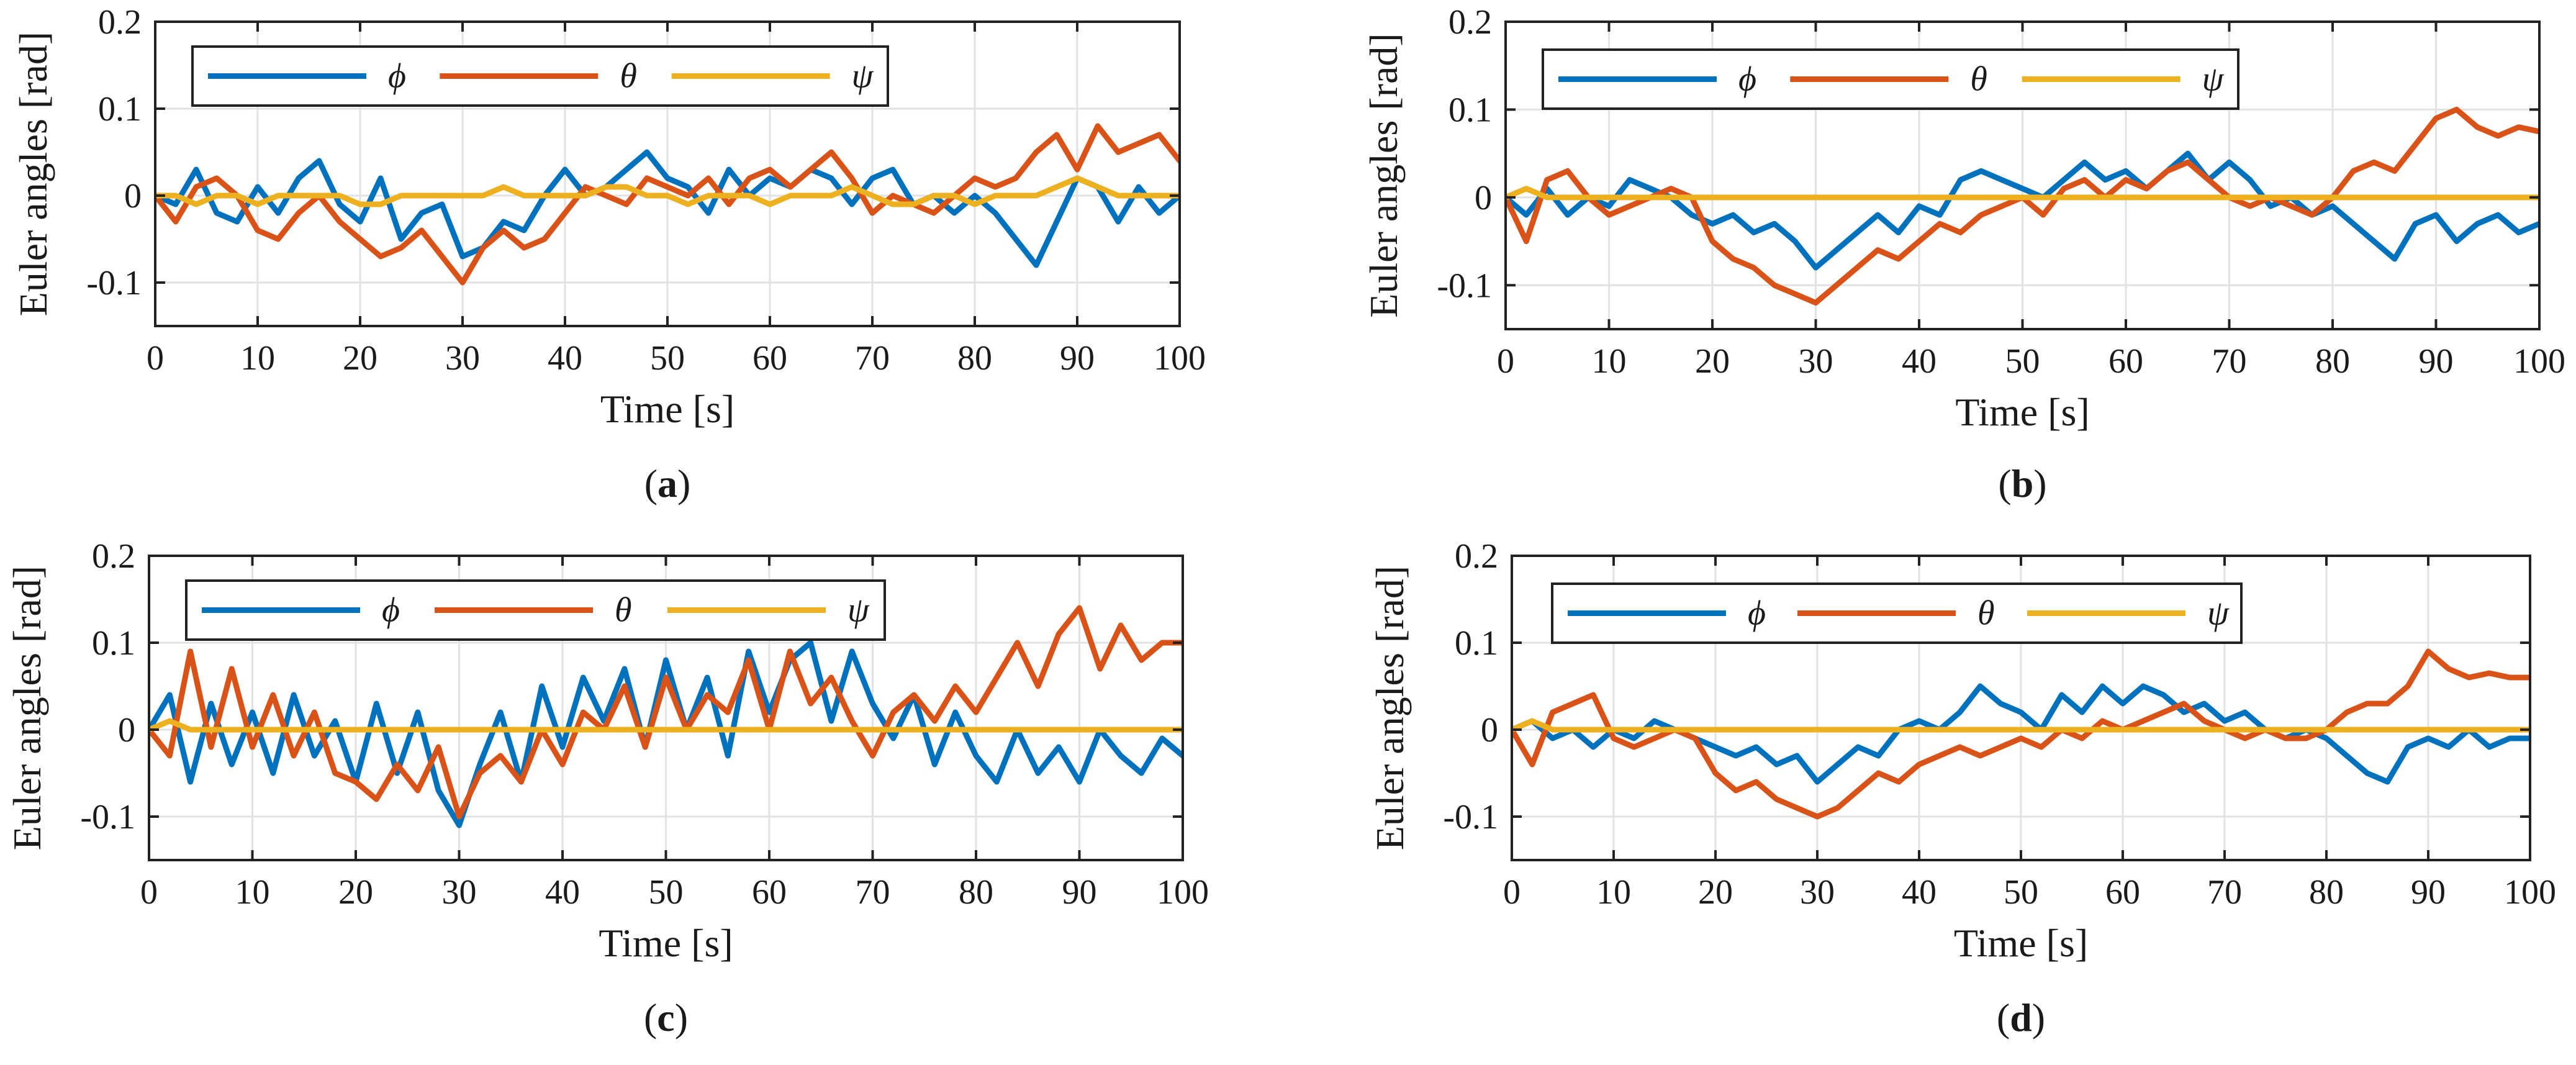 This screenshot has width=2576, height=1065. What do you see at coordinates (666, 1017) in the screenshot?
I see `panel-caption: (c)` at bounding box center [666, 1017].